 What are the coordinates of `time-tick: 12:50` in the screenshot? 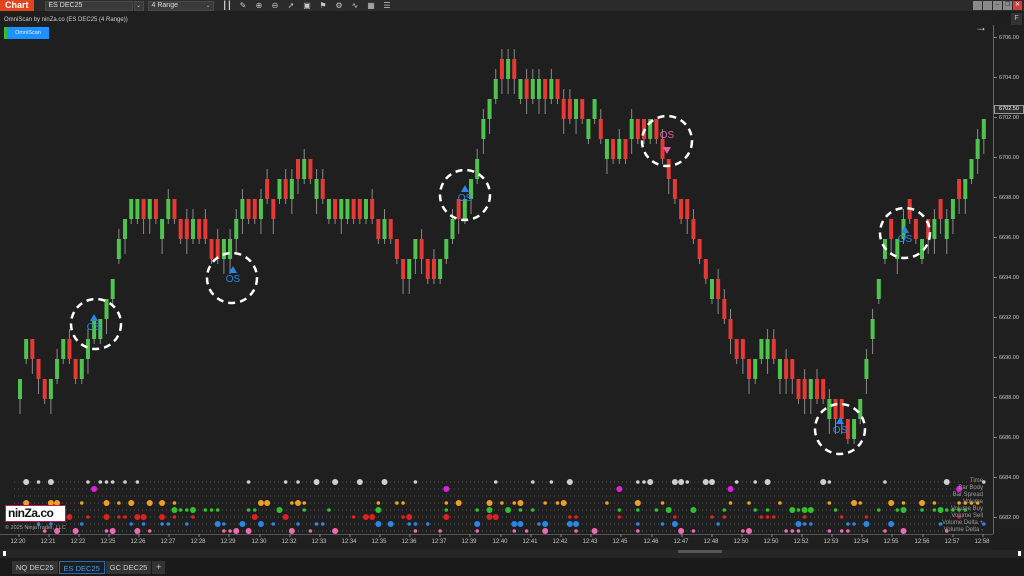 It's located at (741, 539).